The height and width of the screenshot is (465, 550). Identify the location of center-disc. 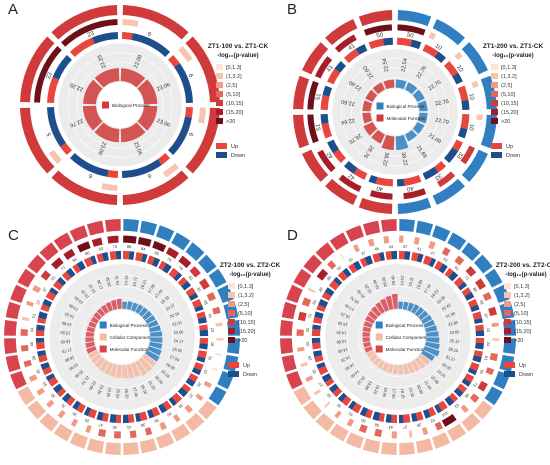
(120, 105).